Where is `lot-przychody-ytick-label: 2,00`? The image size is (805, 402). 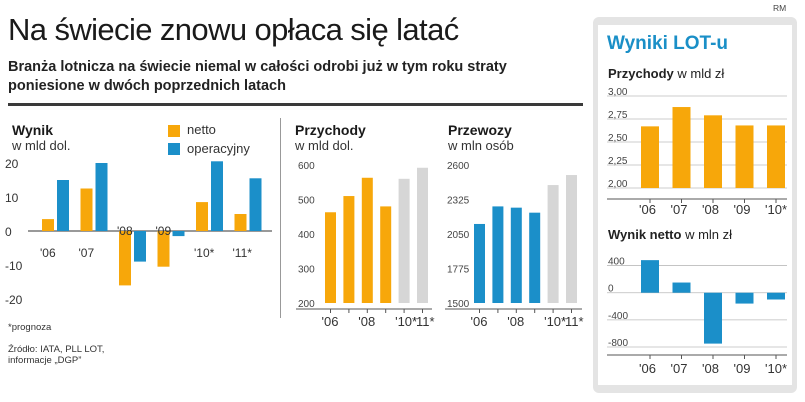
lot-przychody-ytick-label: 2,00 is located at coordinates (618, 184).